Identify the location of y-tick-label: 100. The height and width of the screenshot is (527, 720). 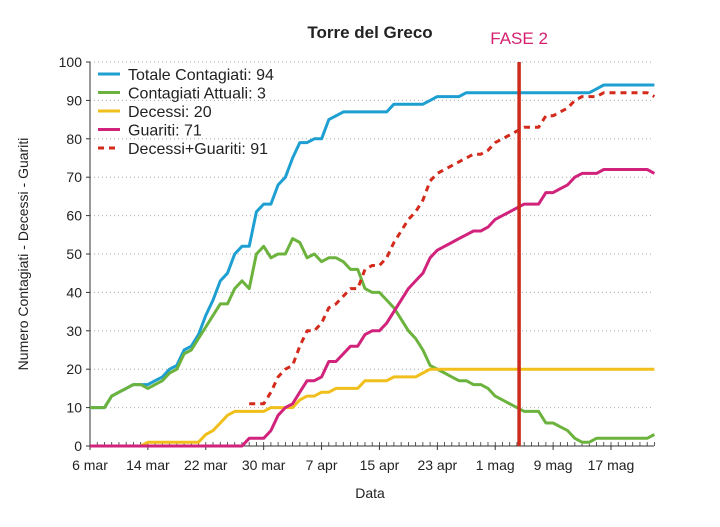
(71, 62).